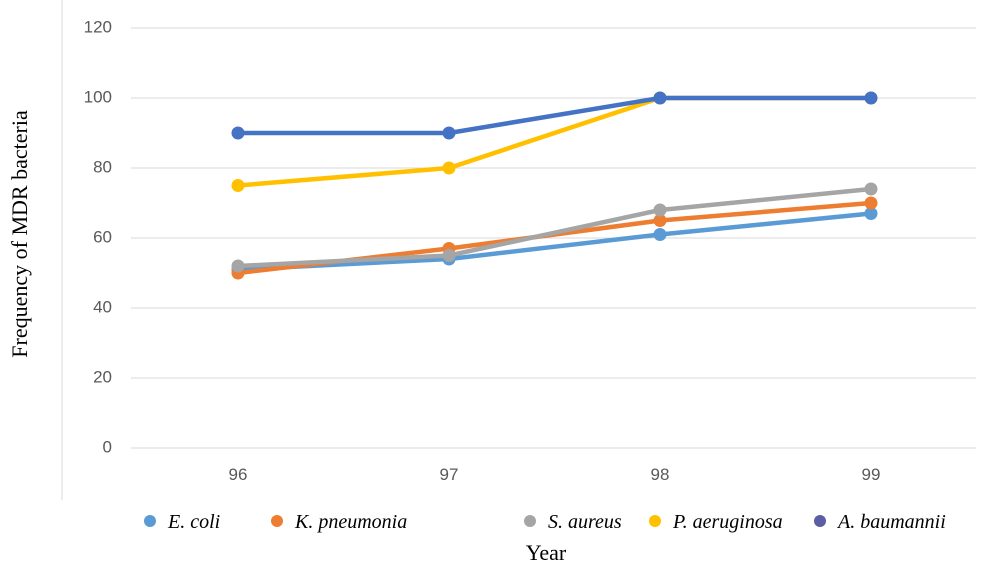 The image size is (999, 572). I want to click on y-tick-label: 100, so click(98, 96).